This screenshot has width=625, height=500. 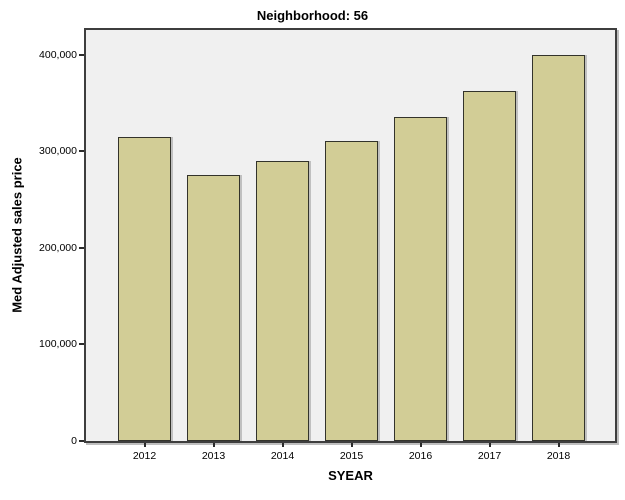 What do you see at coordinates (213, 445) in the screenshot?
I see `x-tick-2013` at bounding box center [213, 445].